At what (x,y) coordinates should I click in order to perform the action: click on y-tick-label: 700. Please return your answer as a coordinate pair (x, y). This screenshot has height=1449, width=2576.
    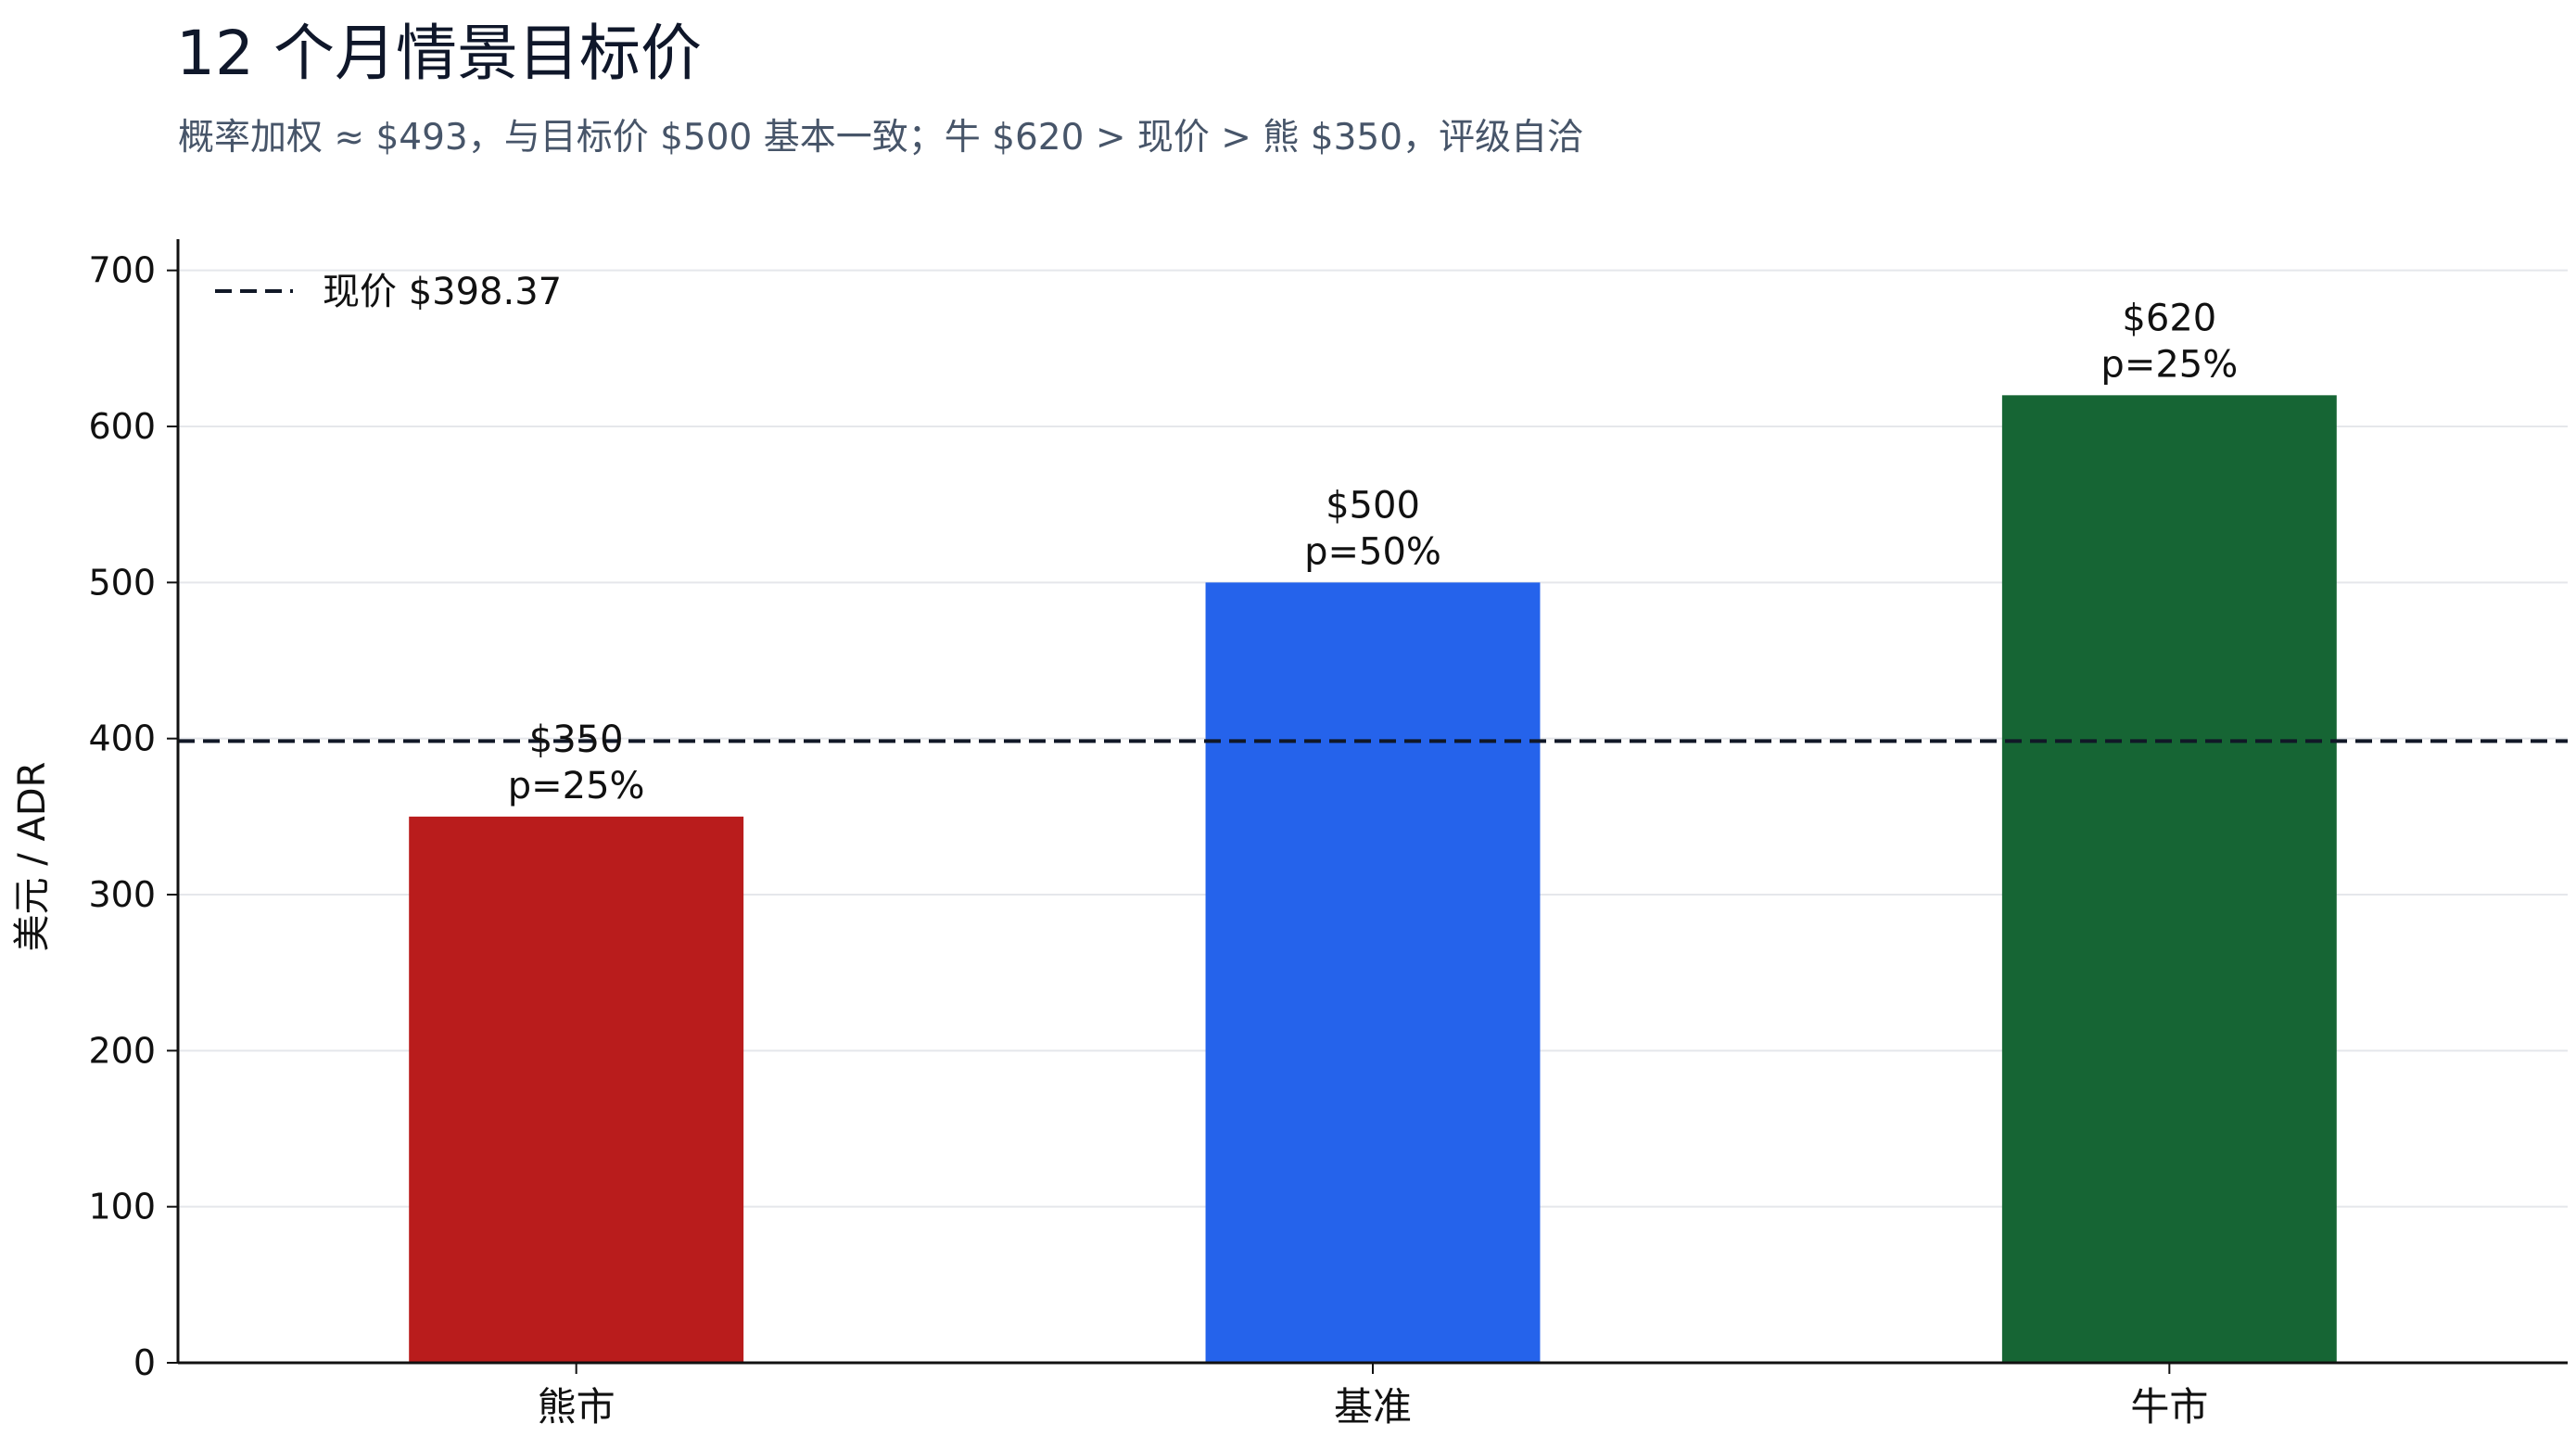
    Looking at the image, I should click on (122, 270).